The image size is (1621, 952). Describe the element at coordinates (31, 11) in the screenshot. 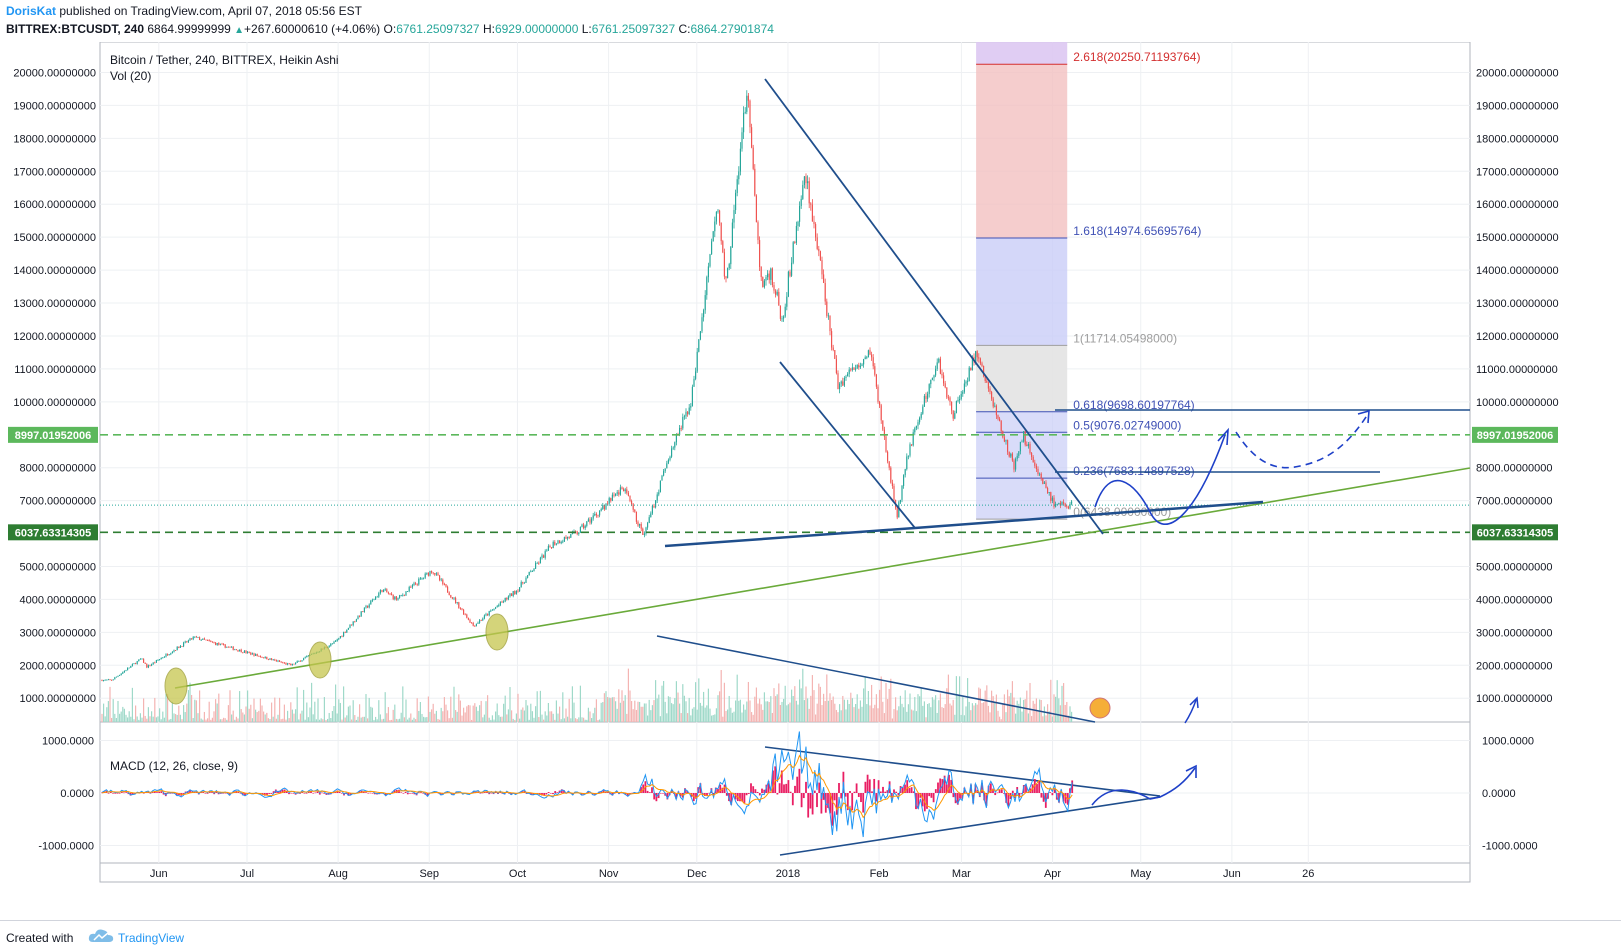

I see `author-link: DorisKat` at that location.